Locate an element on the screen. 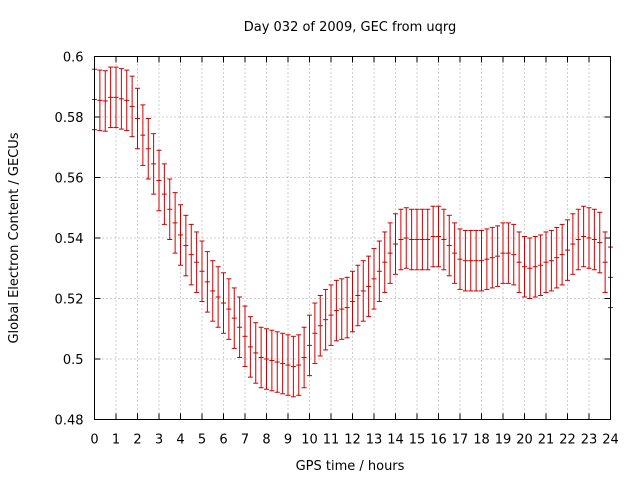 This screenshot has height=480, width=640. x-tick-label: 0 is located at coordinates (94, 440).